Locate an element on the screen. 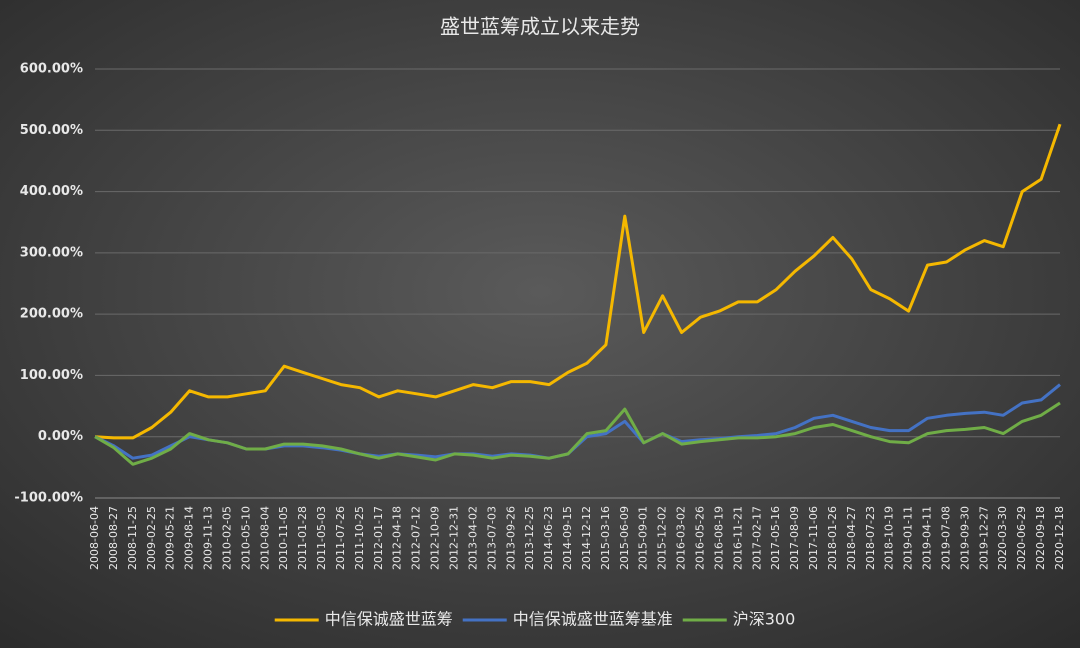  y-tick-label: 500.00% is located at coordinates (51, 130).